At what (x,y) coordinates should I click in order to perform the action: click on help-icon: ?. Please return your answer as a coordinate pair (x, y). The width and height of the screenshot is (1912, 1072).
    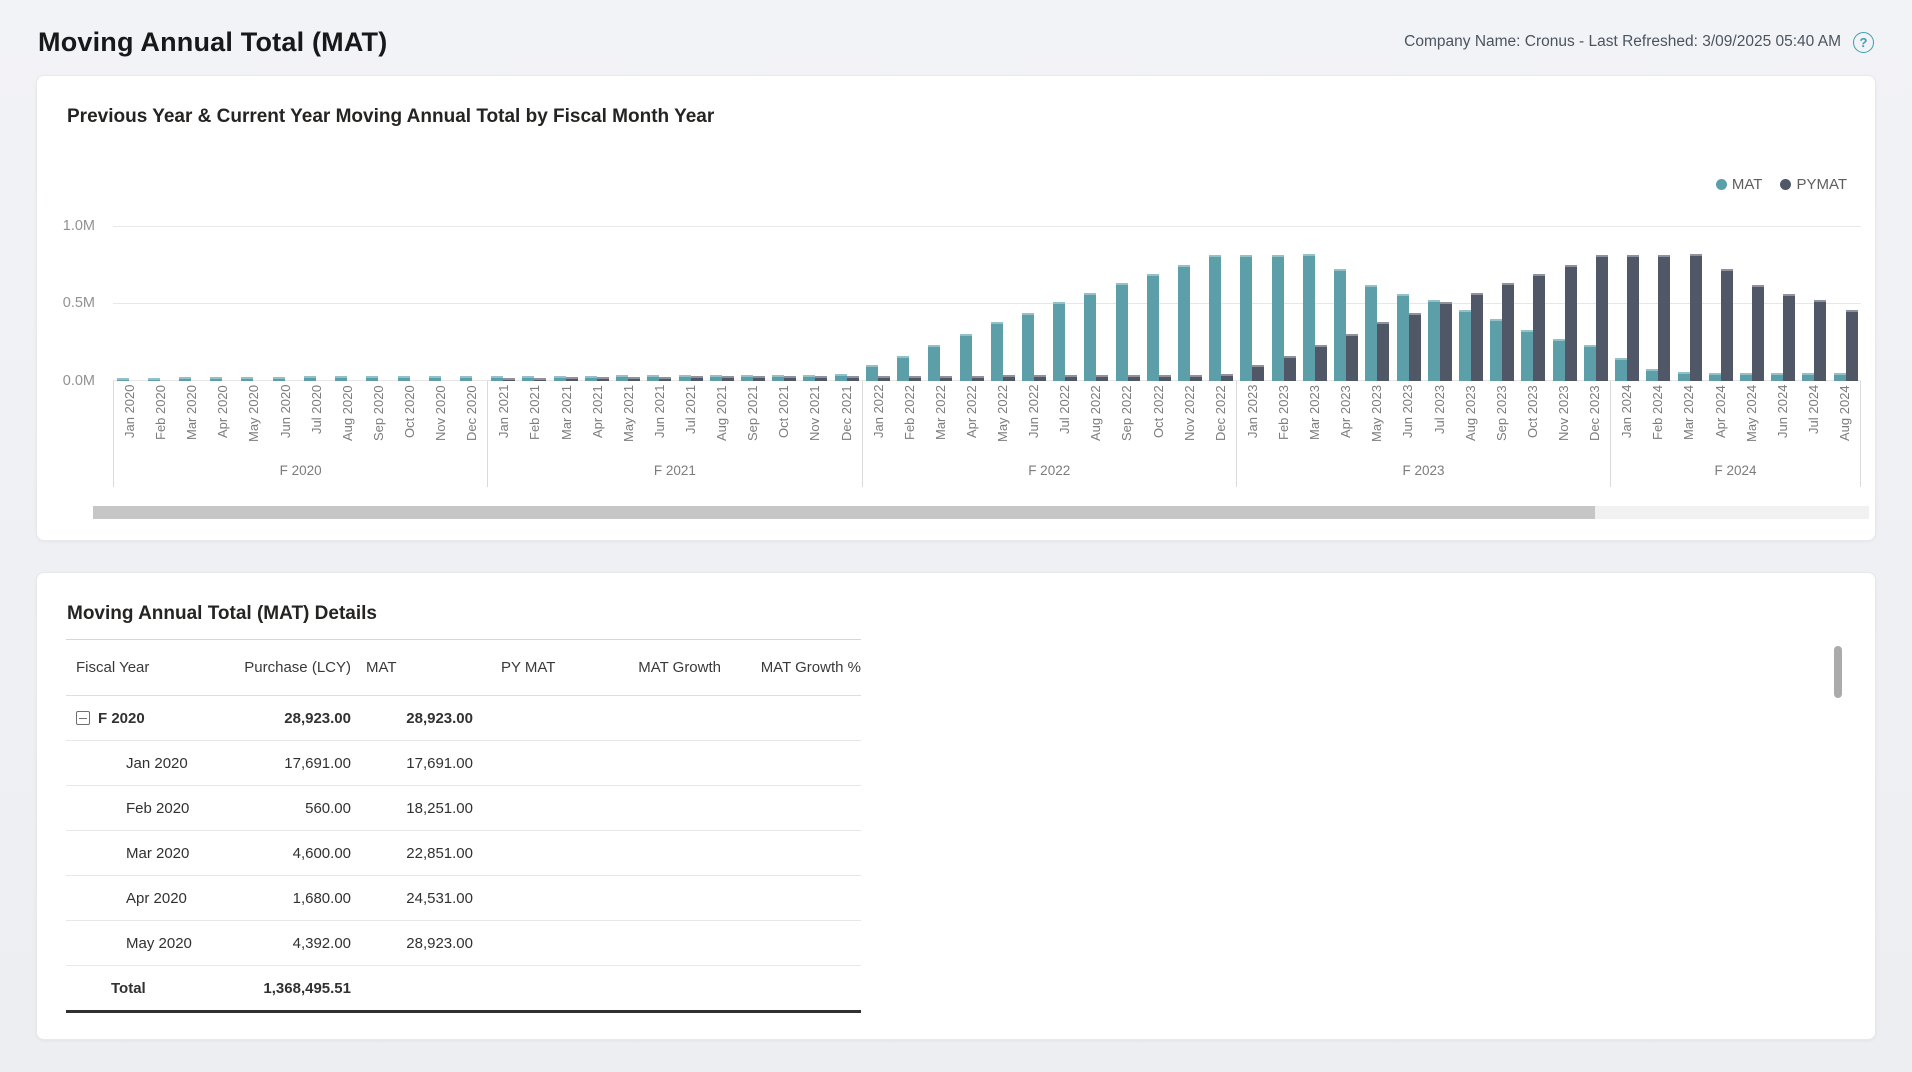
    Looking at the image, I should click on (1863, 42).